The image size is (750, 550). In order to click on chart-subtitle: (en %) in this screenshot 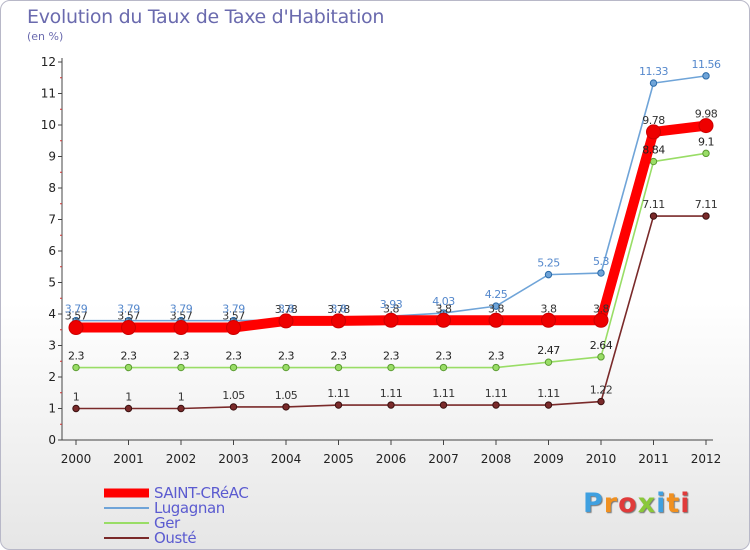, I will do `click(45, 36)`.